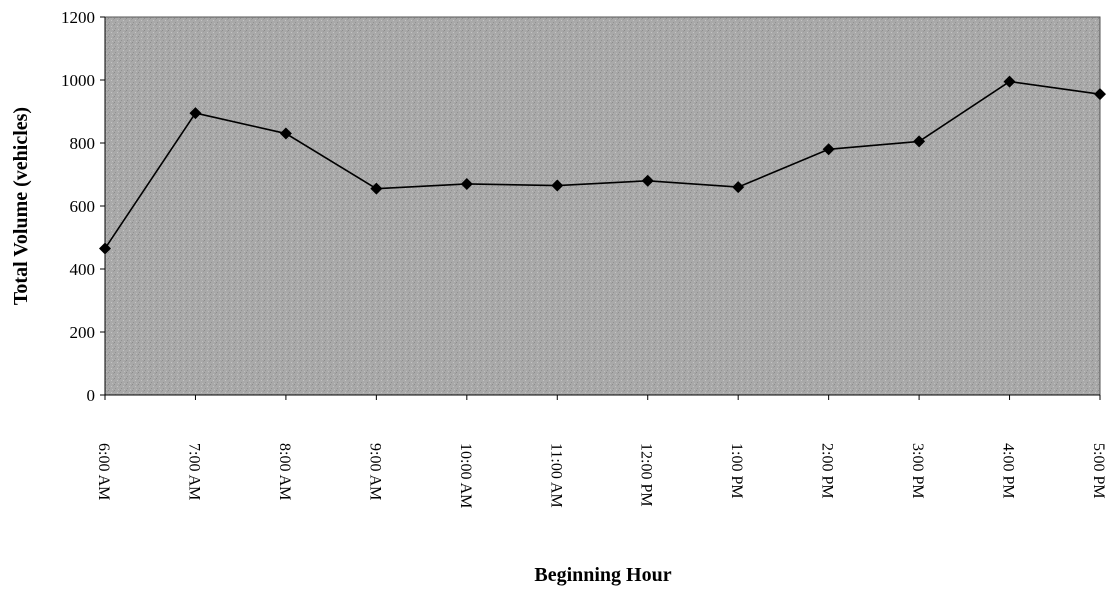  Describe the element at coordinates (827, 471) in the screenshot. I see `x-tick-label: 2:00 PM` at that location.